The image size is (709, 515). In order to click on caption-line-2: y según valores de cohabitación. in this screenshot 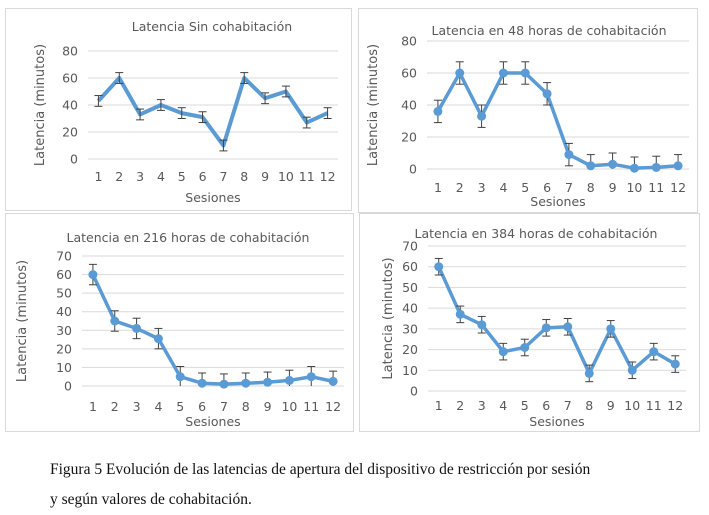, I will do `click(151, 499)`.